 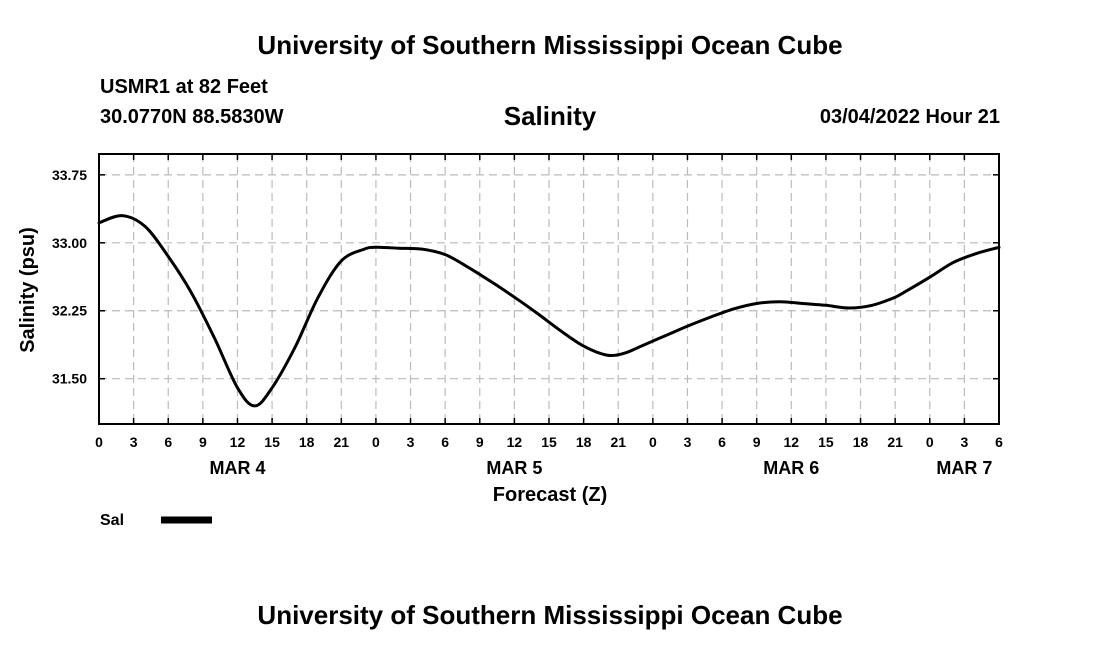 I want to click on date-label: MAR 5, so click(x=514, y=468).